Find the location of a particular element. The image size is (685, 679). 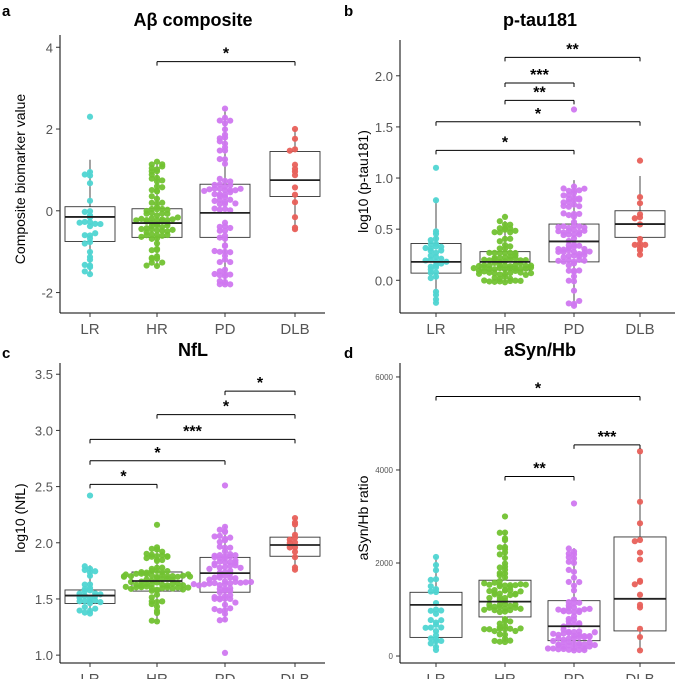

y-tick-label: 2.0 is located at coordinates (384, 76).